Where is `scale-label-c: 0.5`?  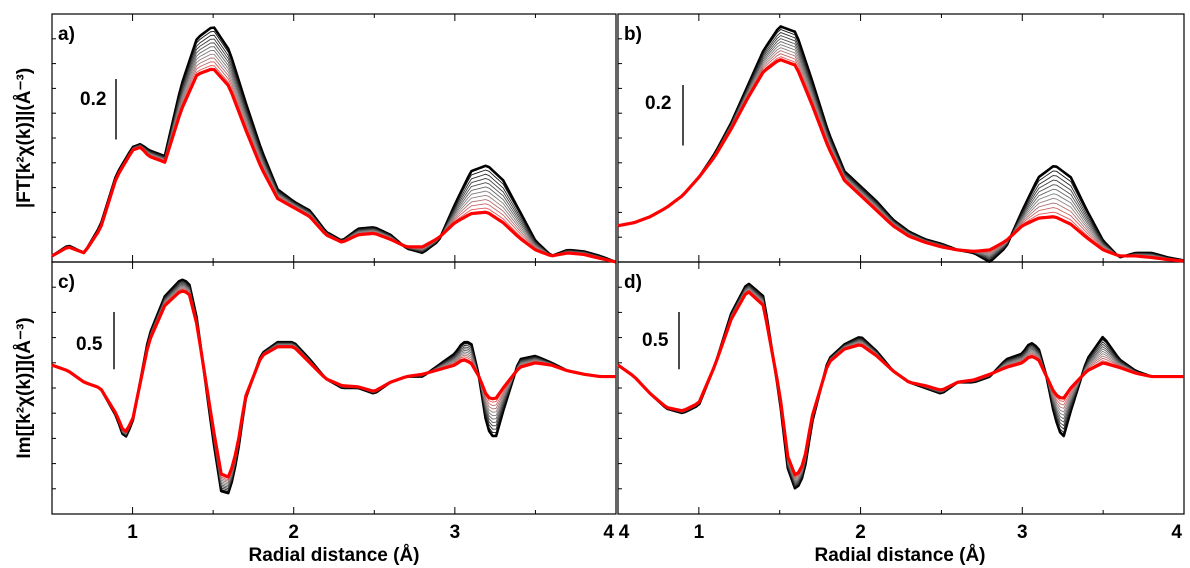
scale-label-c: 0.5 is located at coordinates (89, 344).